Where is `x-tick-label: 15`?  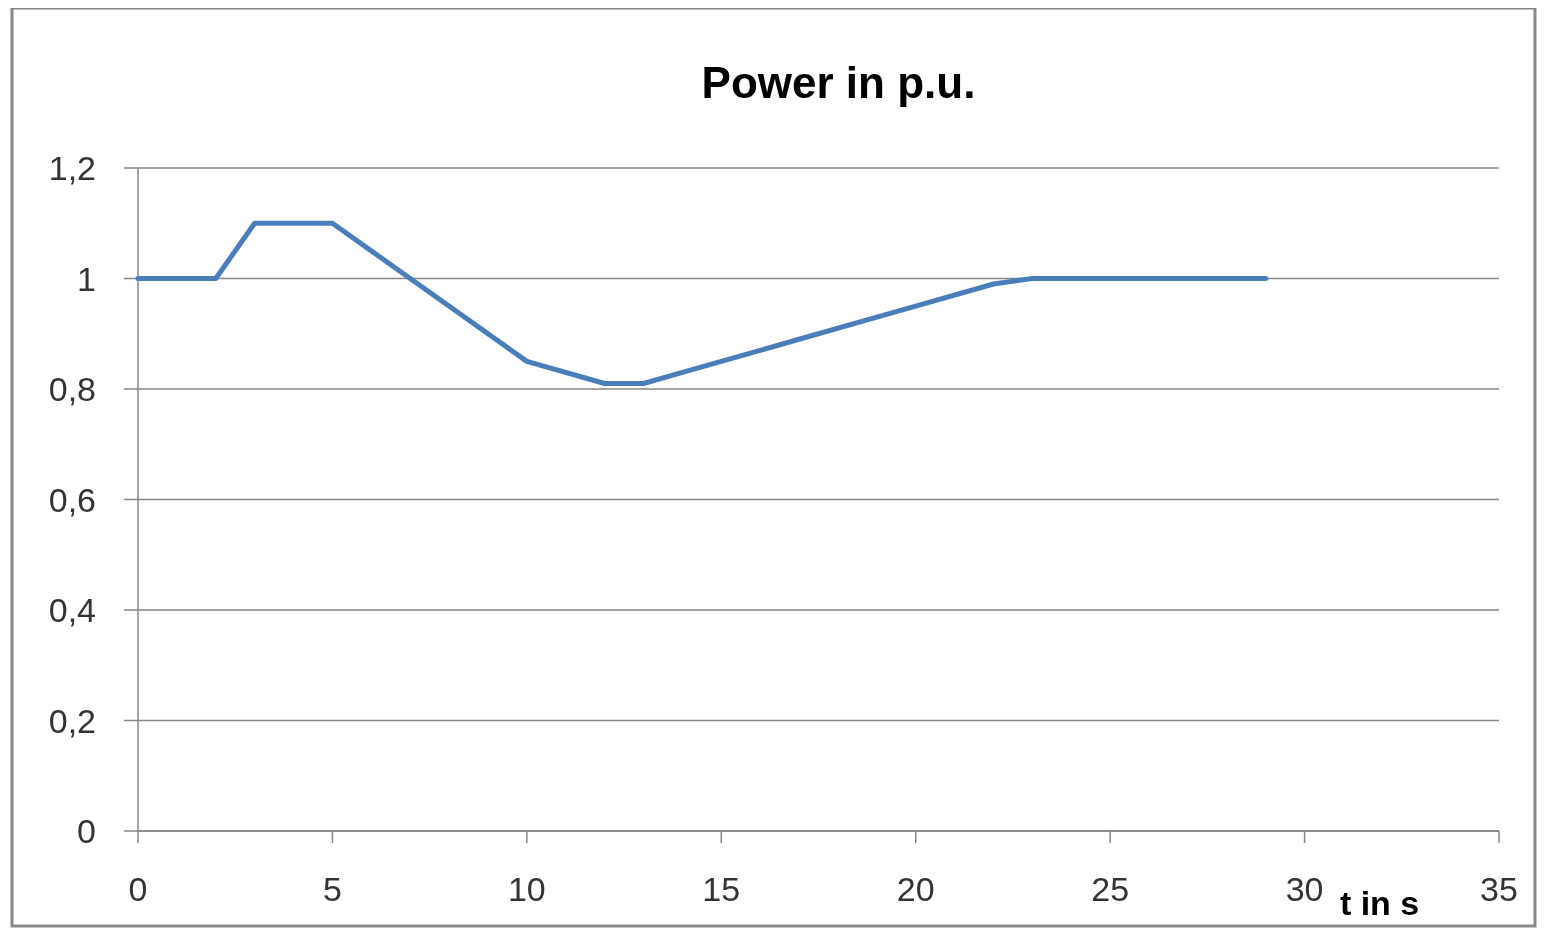 x-tick-label: 15 is located at coordinates (721, 889).